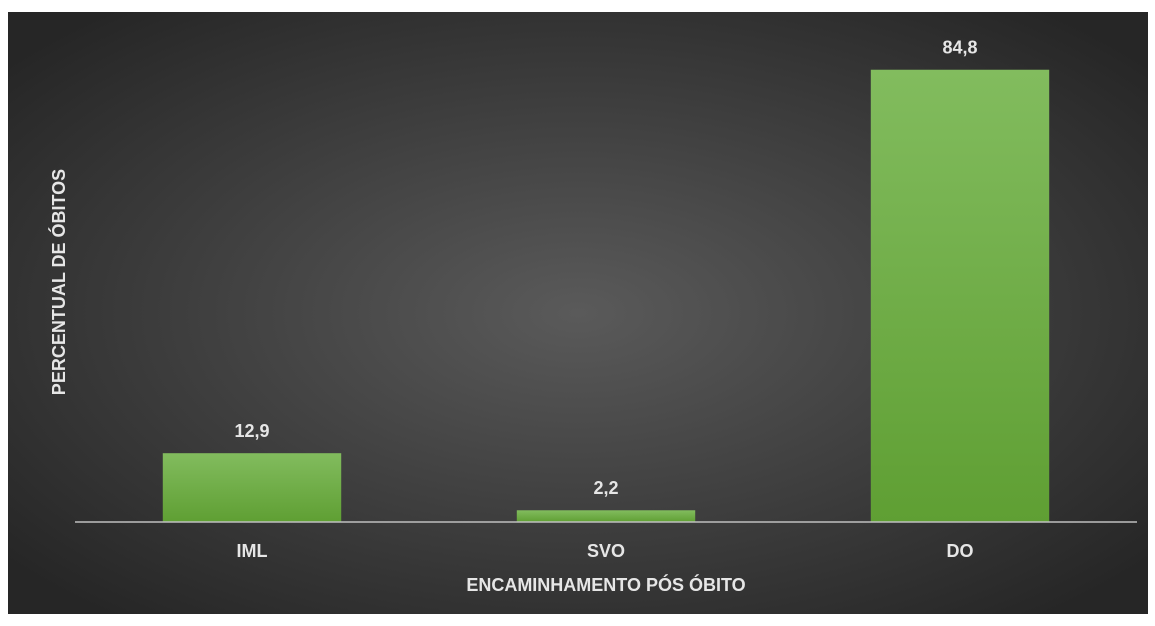 The height and width of the screenshot is (626, 1155). Describe the element at coordinates (58, 282) in the screenshot. I see `y-axis-title: PERCENTUAL DE ÓBITOS` at that location.